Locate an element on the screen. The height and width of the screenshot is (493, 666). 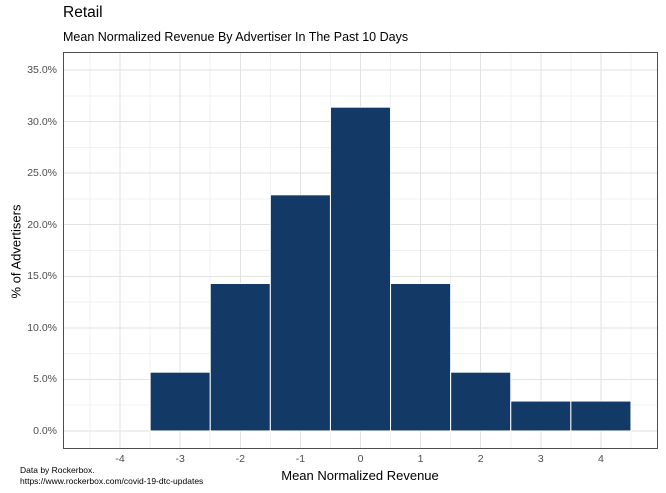
y-tick-label: 30.0% is located at coordinates (42, 121).